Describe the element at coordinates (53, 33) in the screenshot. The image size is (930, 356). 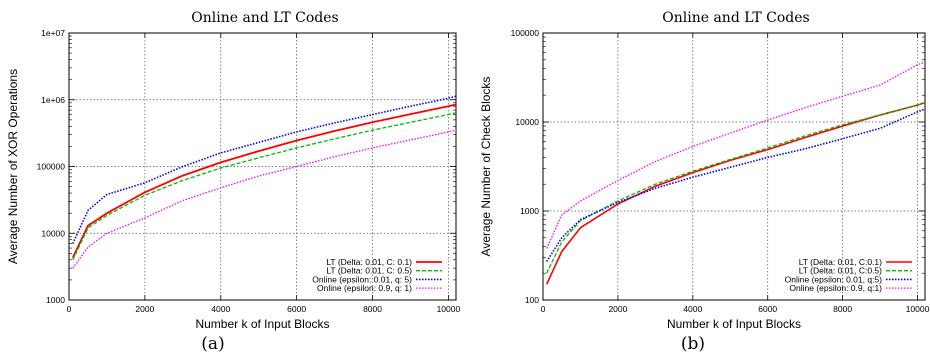
I see `y-tick-label: 1e+07` at that location.